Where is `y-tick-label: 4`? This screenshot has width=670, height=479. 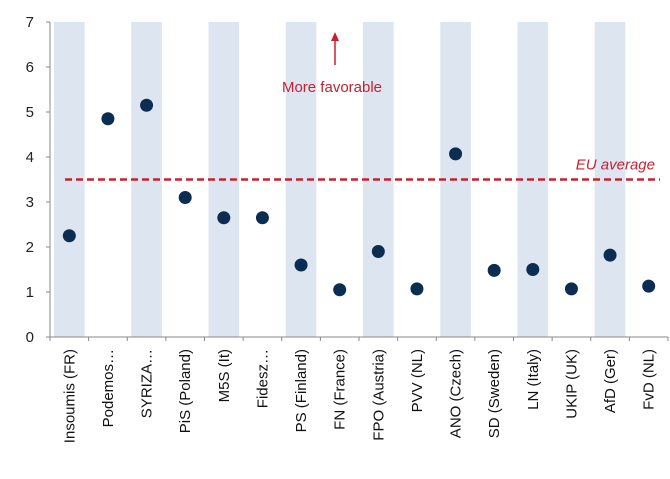 y-tick-label: 4 is located at coordinates (30, 157).